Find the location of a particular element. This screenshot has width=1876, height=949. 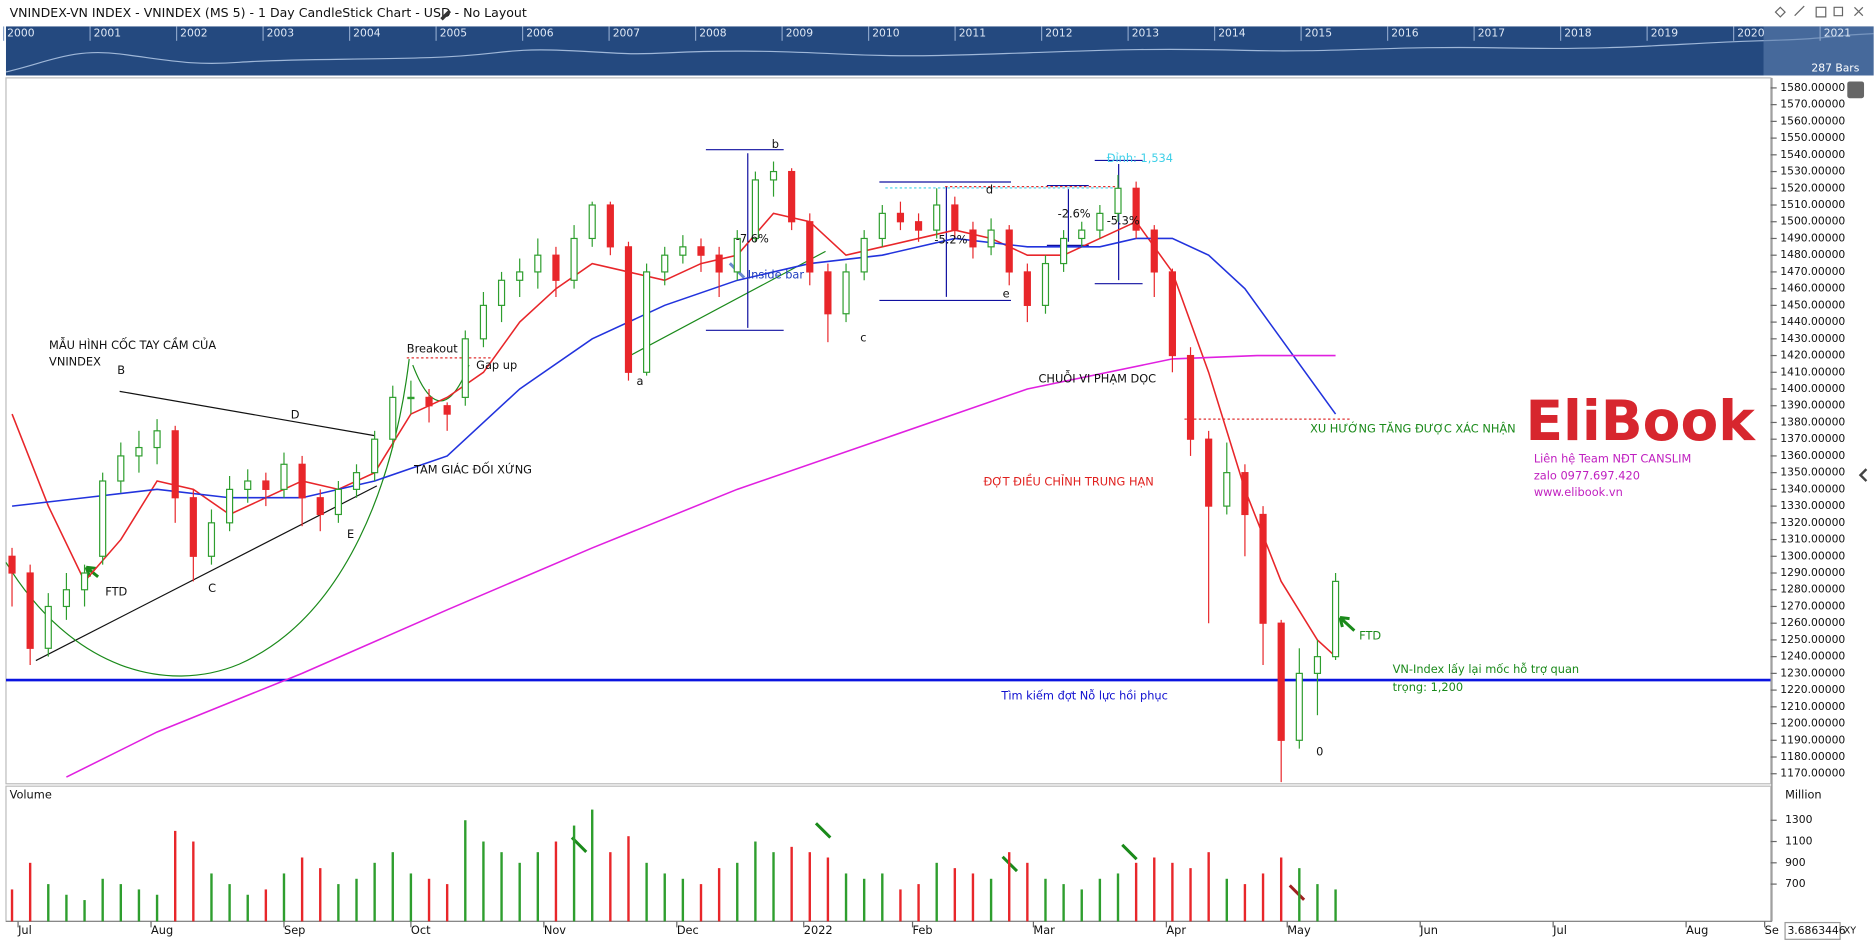

y-tick-label: 1450.00000 is located at coordinates (1812, 304).